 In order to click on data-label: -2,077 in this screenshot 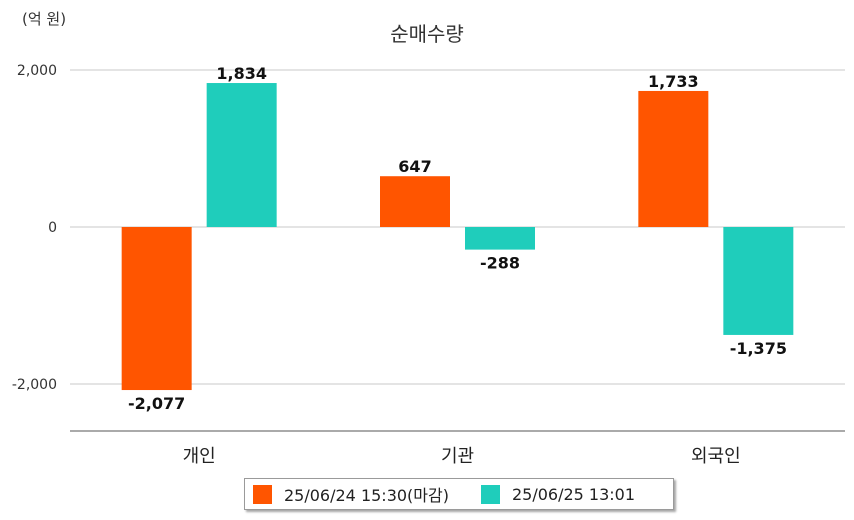, I will do `click(156, 403)`.